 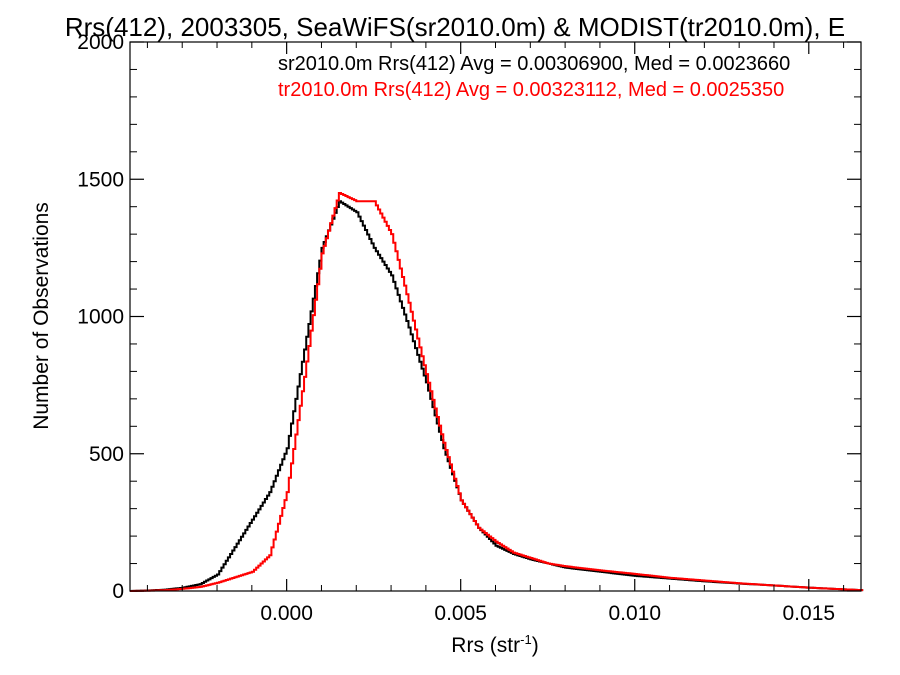 I want to click on x-axis-label-main: Rrs (str, so click(x=485, y=645).